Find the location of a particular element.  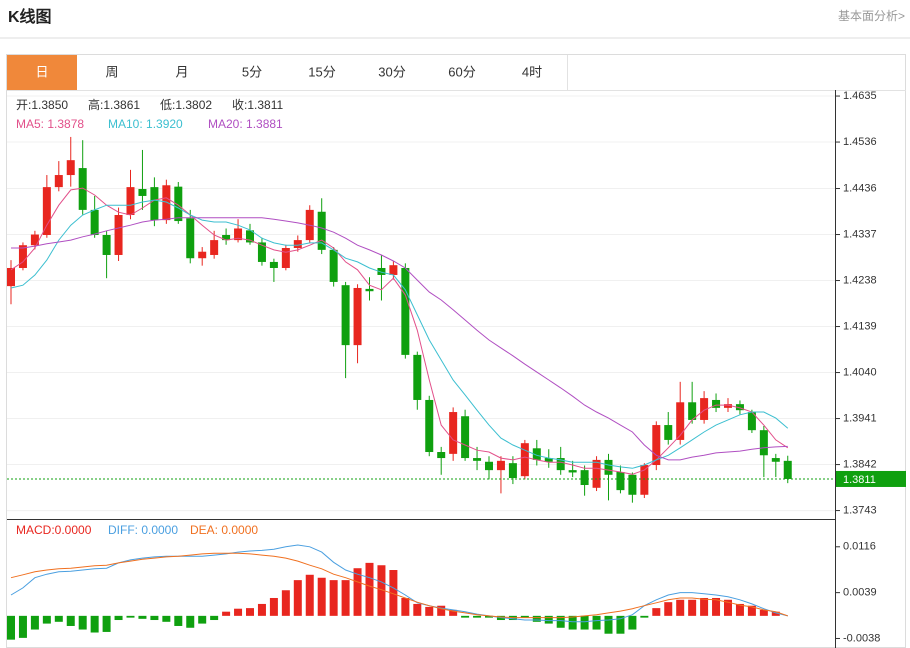

y-tick-label: -0.0038 is located at coordinates (861, 638).